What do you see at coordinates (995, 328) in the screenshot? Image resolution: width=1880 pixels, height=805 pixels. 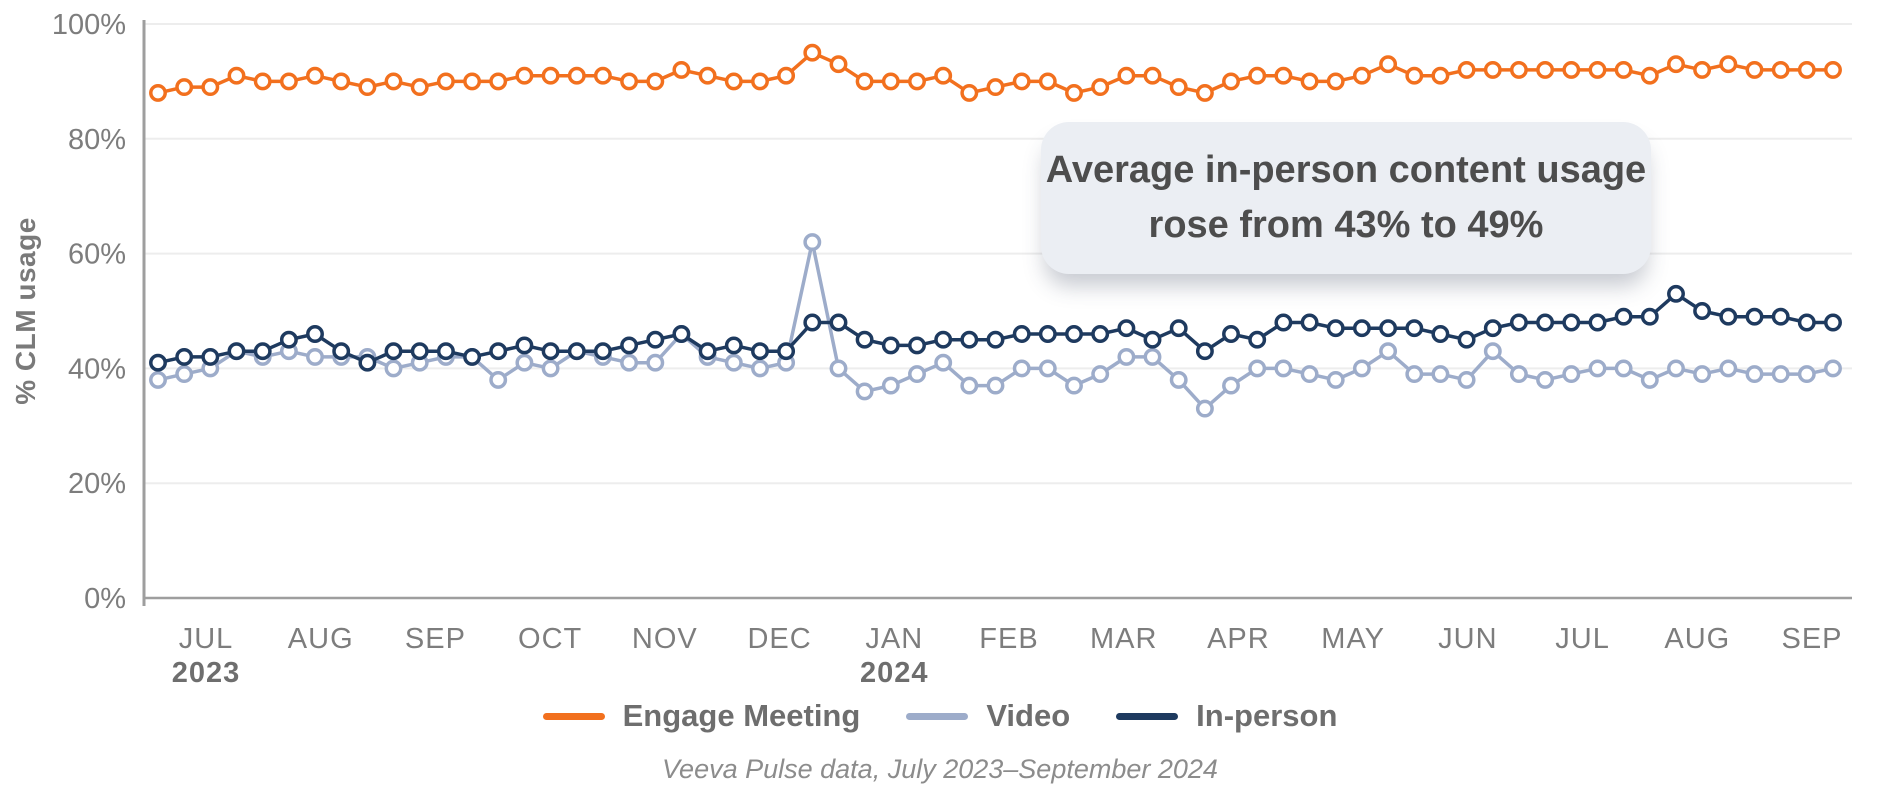 I see `series-line-in-person` at bounding box center [995, 328].